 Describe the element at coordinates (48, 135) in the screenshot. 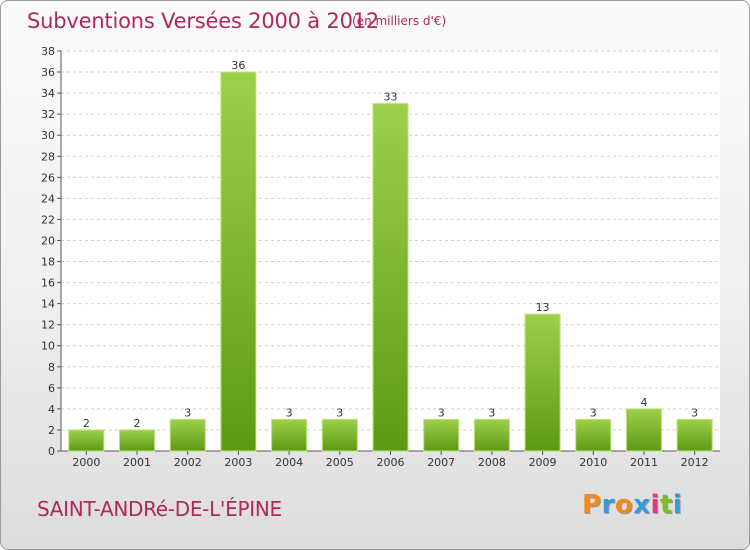

I see `y-tick-label: 30` at that location.